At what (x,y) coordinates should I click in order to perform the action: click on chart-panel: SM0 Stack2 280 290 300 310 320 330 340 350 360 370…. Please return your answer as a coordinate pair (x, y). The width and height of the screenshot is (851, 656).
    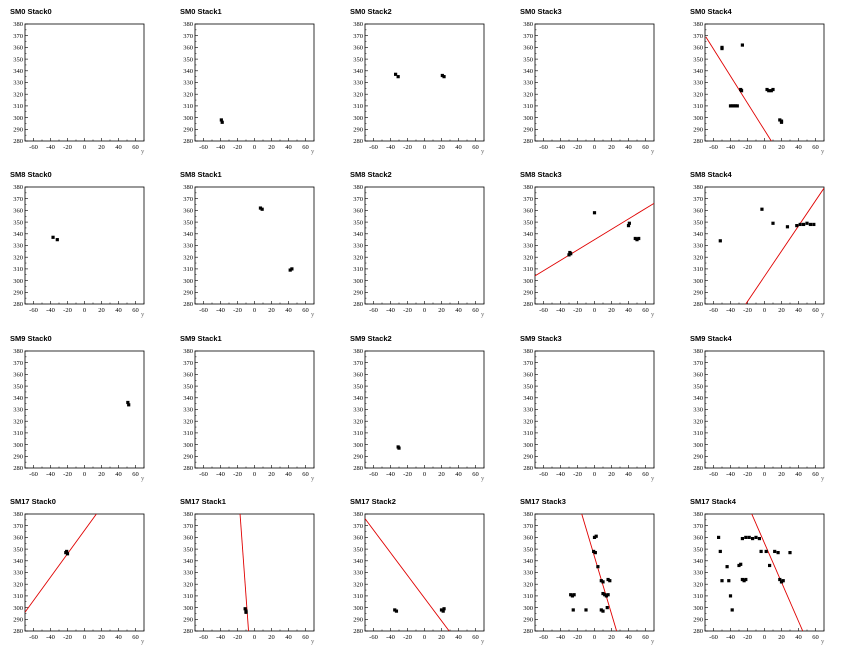
    Looking at the image, I should click on (417, 81).